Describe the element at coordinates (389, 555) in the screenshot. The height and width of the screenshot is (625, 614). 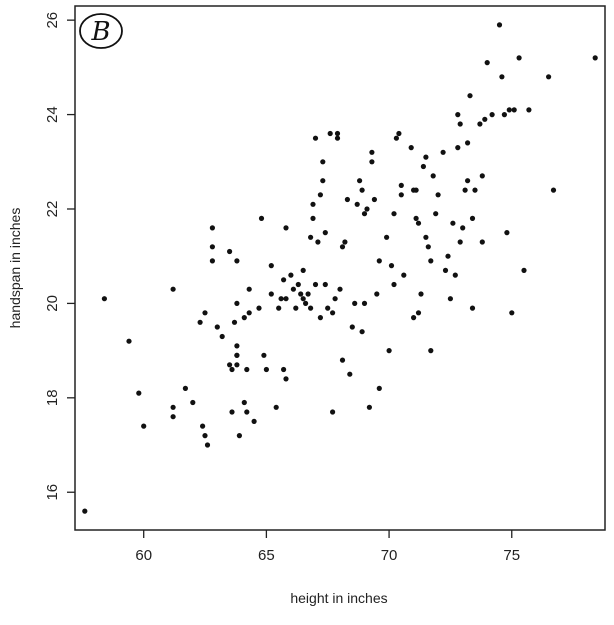
I see `x-tick-label-2: 70` at that location.